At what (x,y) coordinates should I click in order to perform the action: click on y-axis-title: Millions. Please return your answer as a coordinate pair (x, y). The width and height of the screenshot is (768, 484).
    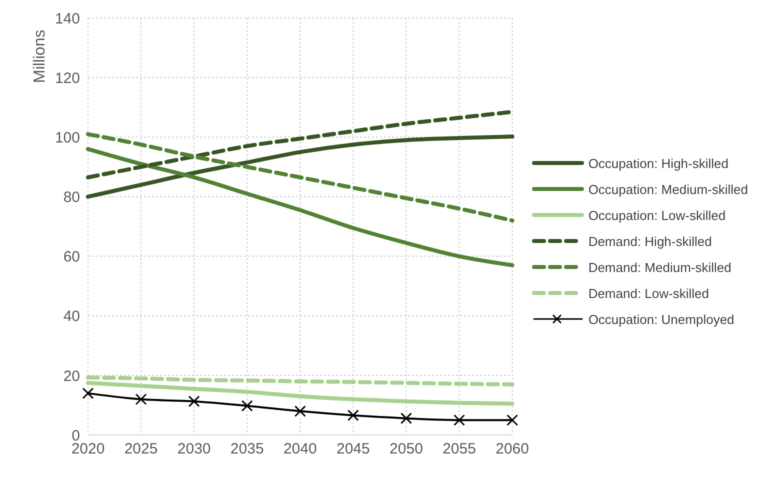
    Looking at the image, I should click on (39, 56).